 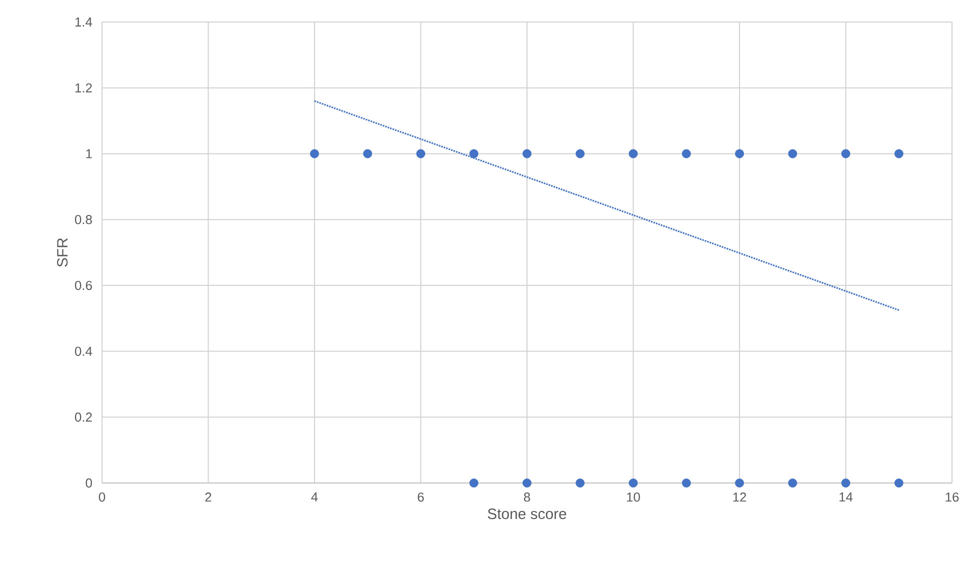 What do you see at coordinates (83, 417) in the screenshot?
I see `y-tick-label: 0.2` at bounding box center [83, 417].